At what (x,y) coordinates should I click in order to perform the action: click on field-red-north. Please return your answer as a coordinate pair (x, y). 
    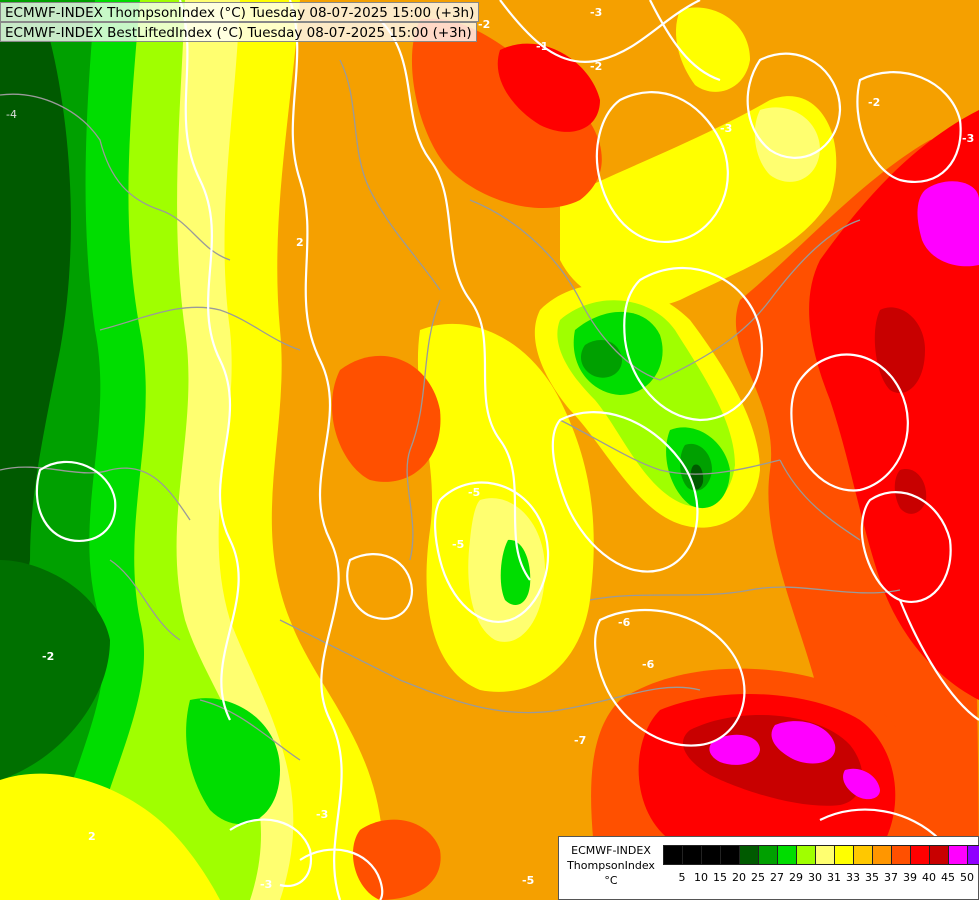
    Looking at the image, I should click on (548, 87).